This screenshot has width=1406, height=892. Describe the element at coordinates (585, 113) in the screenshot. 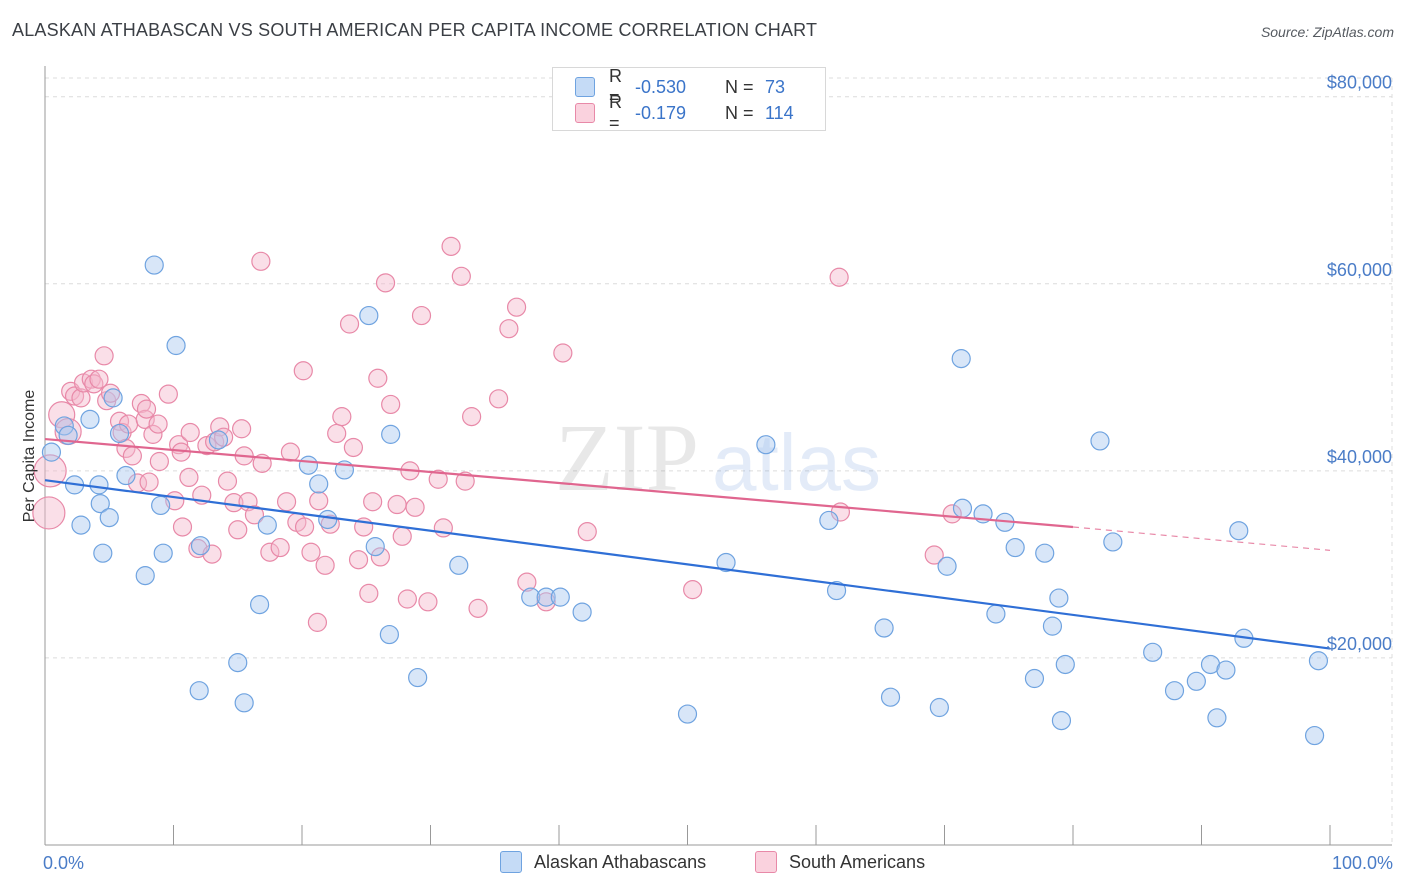

I see `legend-swatch-south-american` at that location.